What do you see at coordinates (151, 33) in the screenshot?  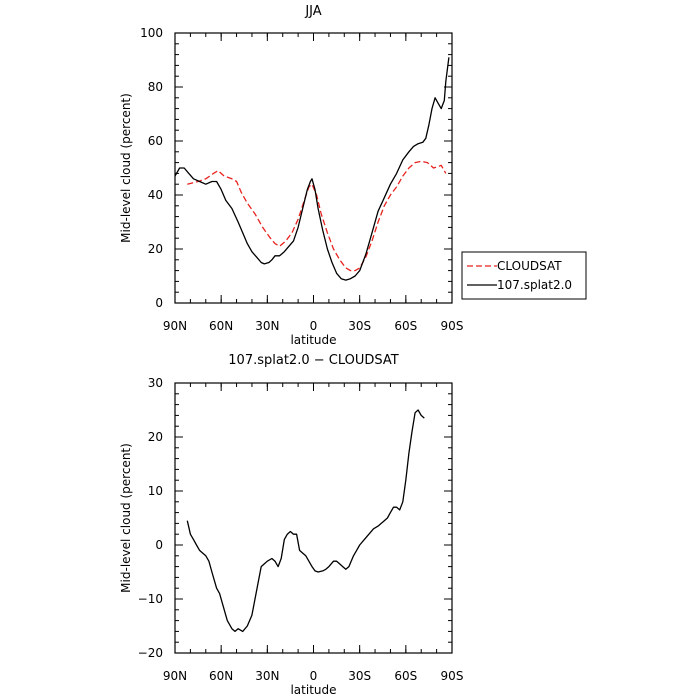 I see `y-tick-label: 100` at bounding box center [151, 33].